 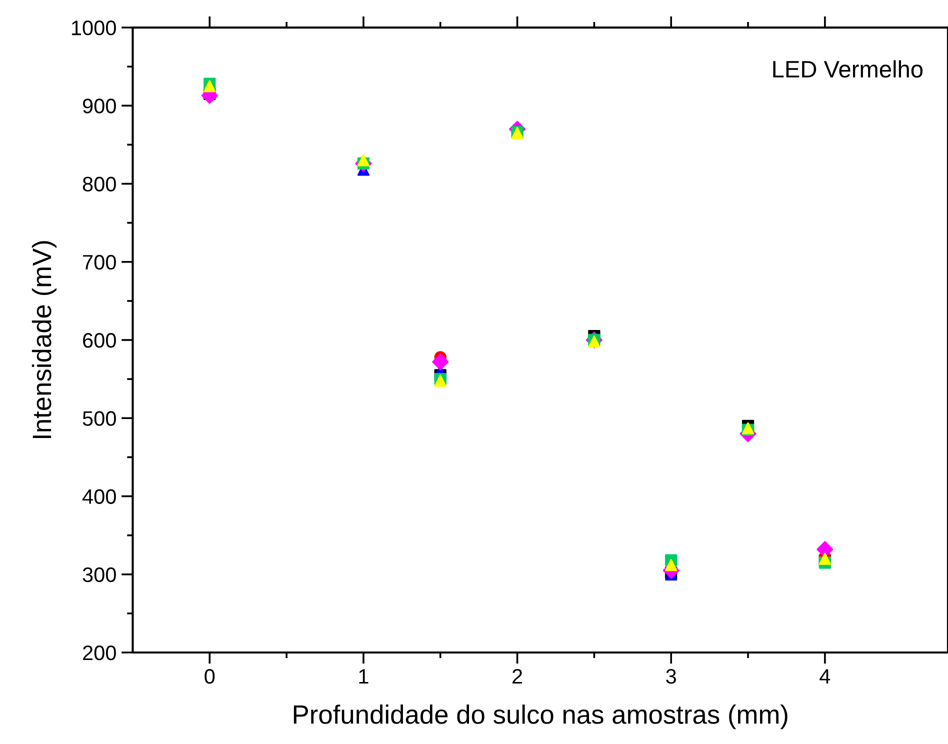 I want to click on x-tick-label: 0, so click(x=209, y=676).